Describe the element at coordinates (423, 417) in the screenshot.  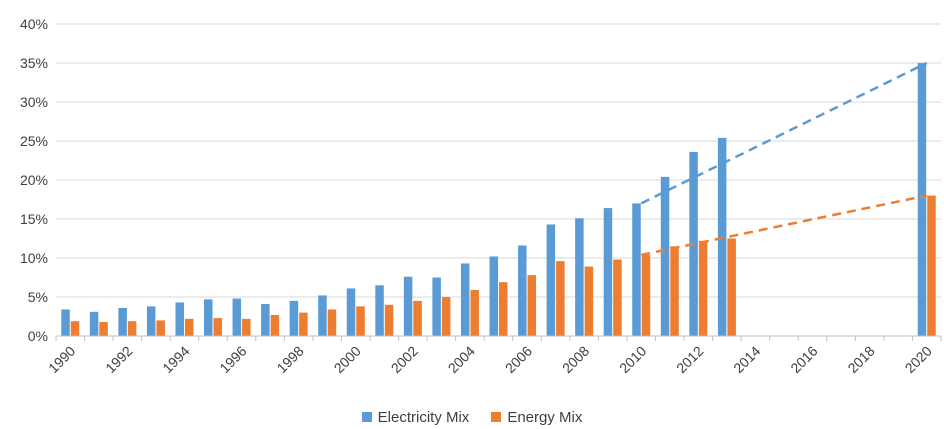
I see `legend-label-electricity: Electricity Mix` at that location.